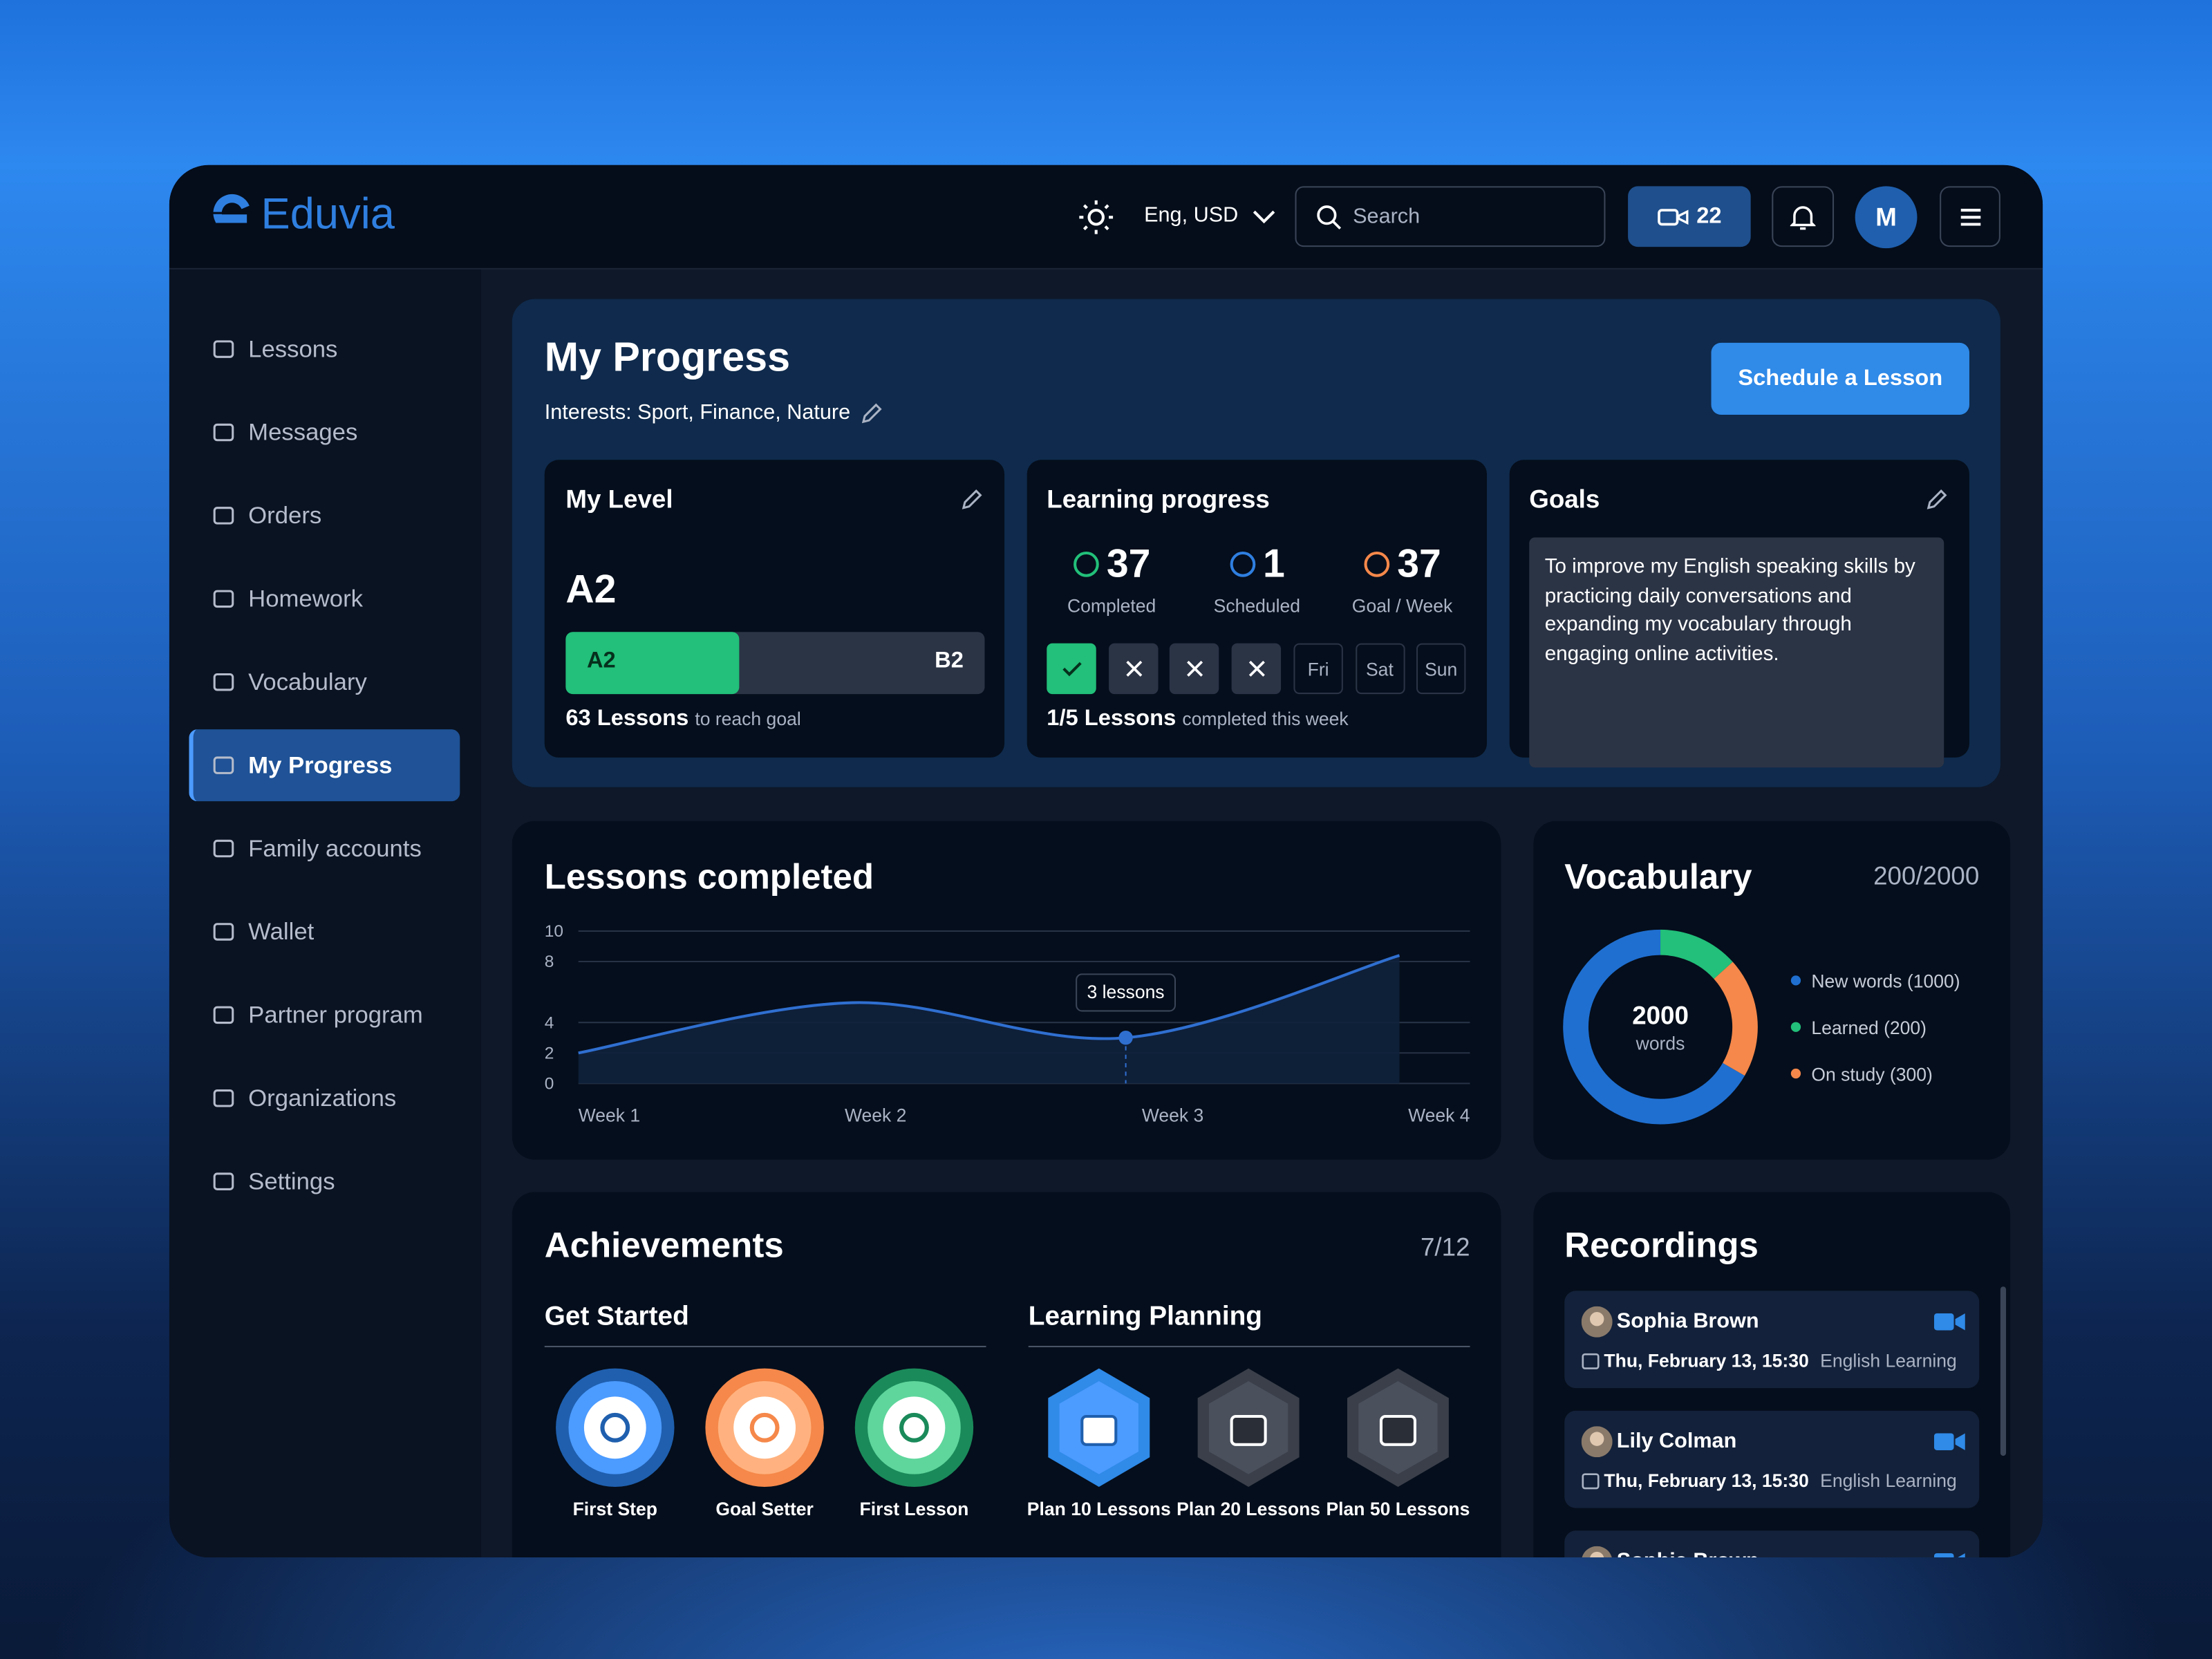  I want to click on locale: Eng, USD, so click(1192, 215).